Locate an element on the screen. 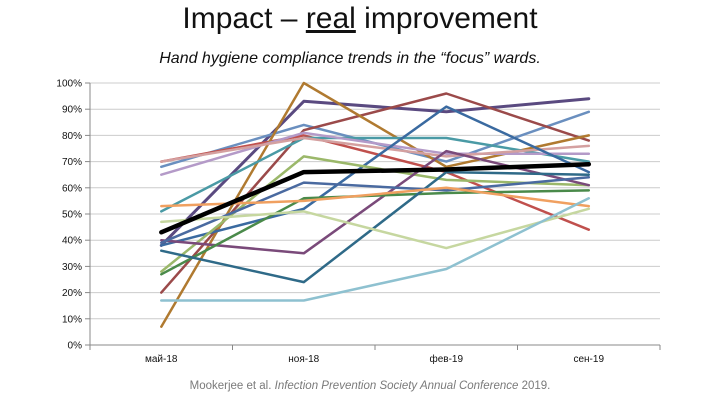 The image size is (720, 405). x-tick-label: май-18 is located at coordinates (161, 359).